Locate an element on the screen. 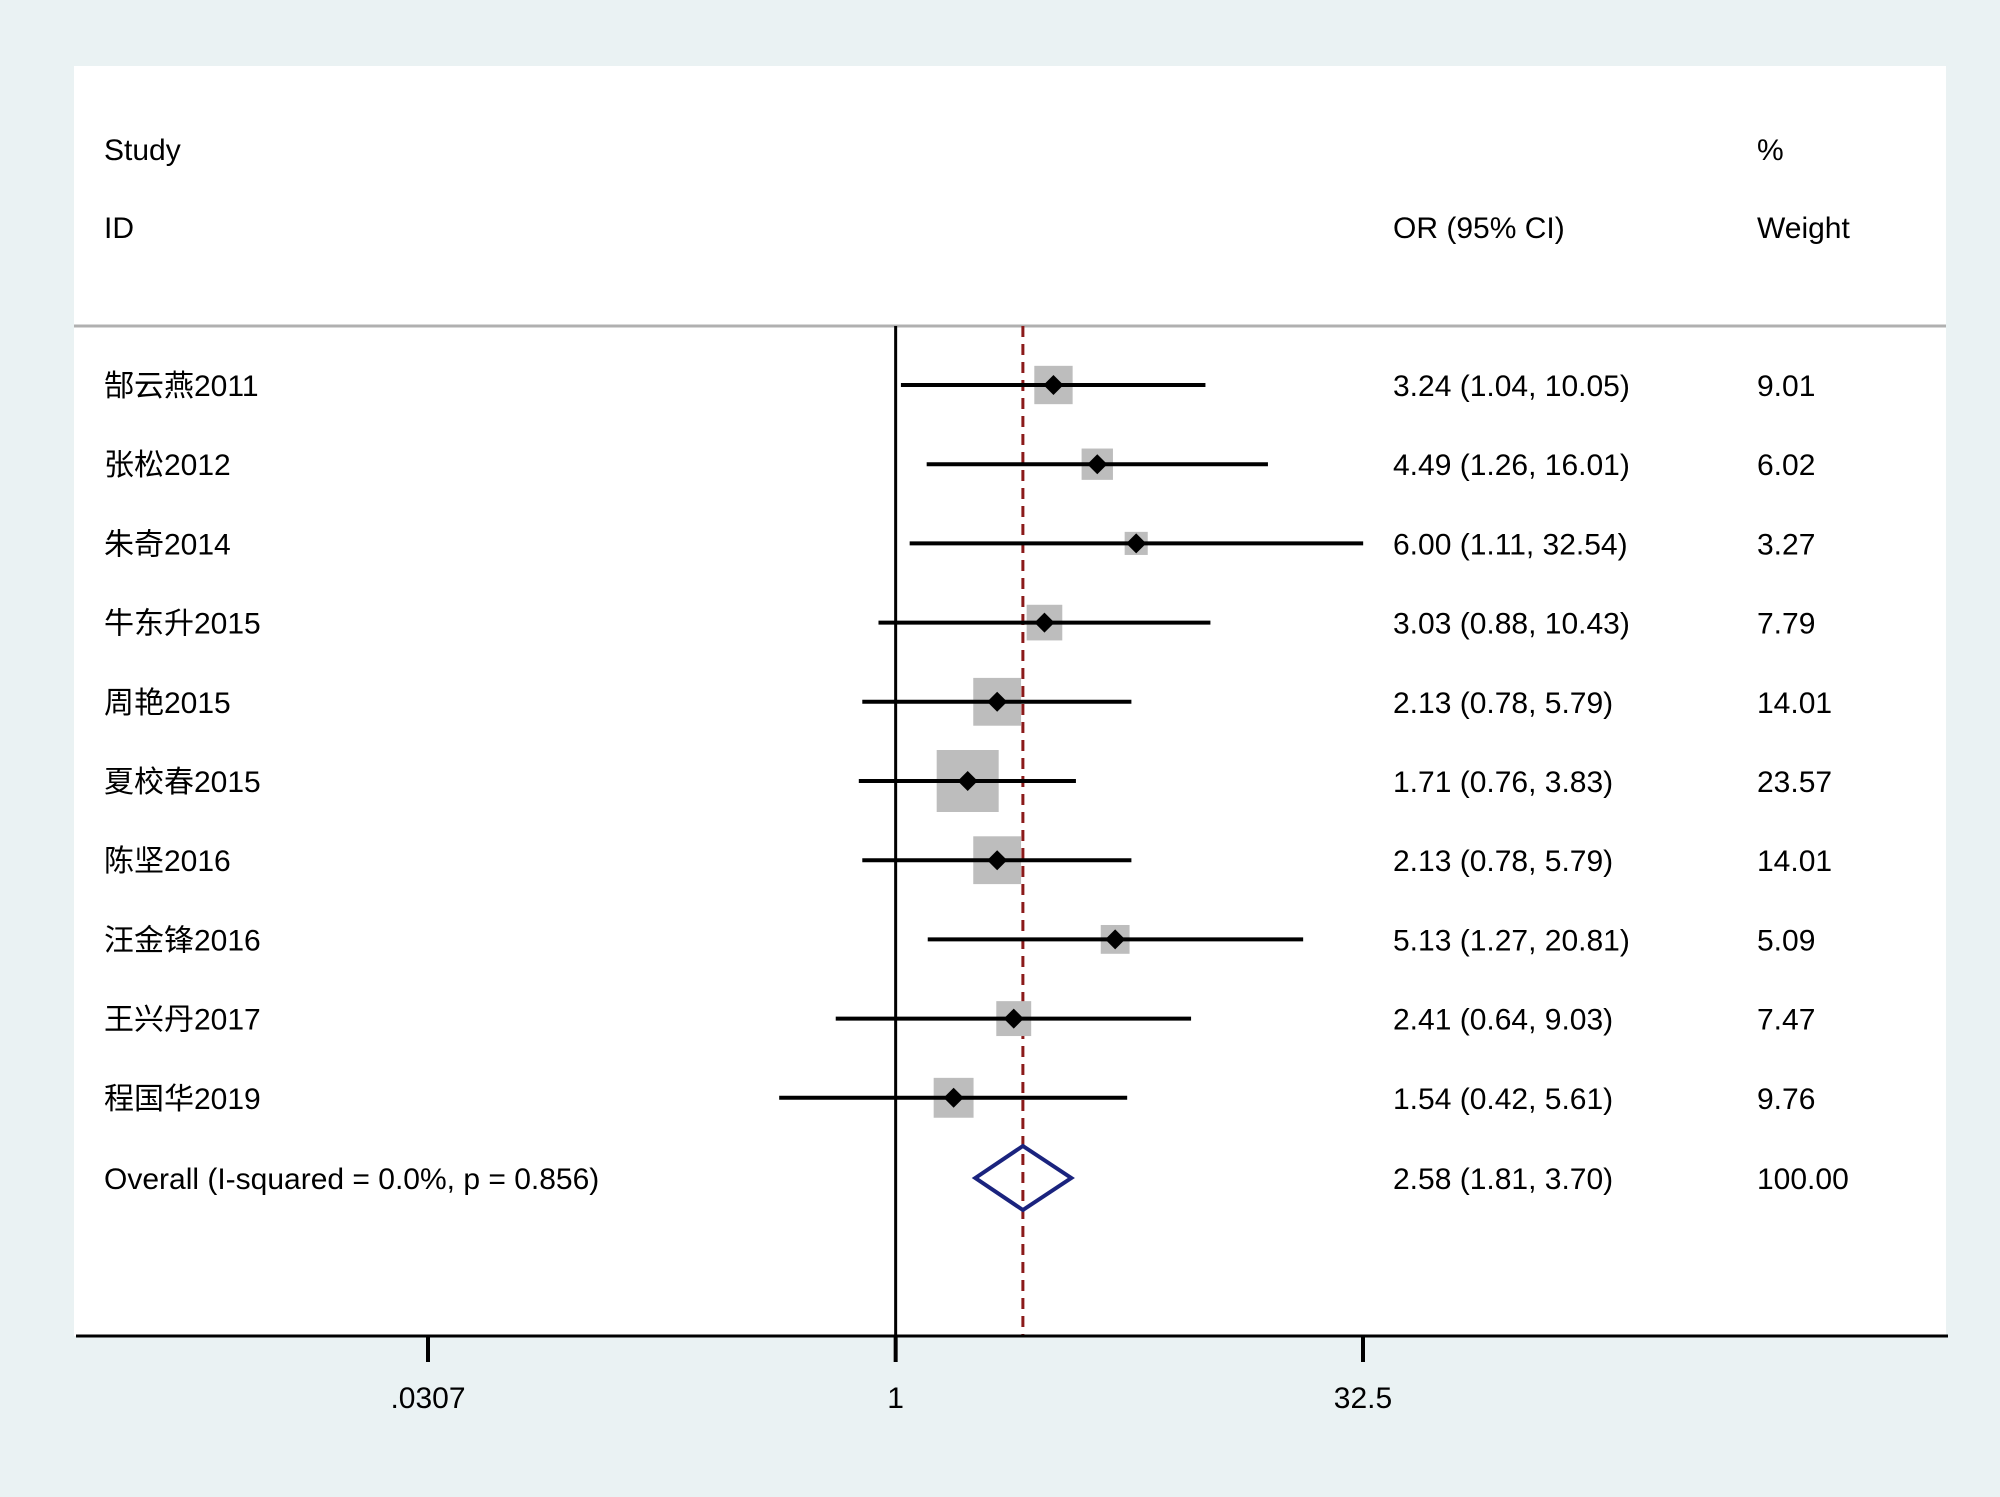 The width and height of the screenshot is (2000, 1497). study-row: 程国华2019 1.54 (0.42, 5.61) 9.76 is located at coordinates (959, 1097).